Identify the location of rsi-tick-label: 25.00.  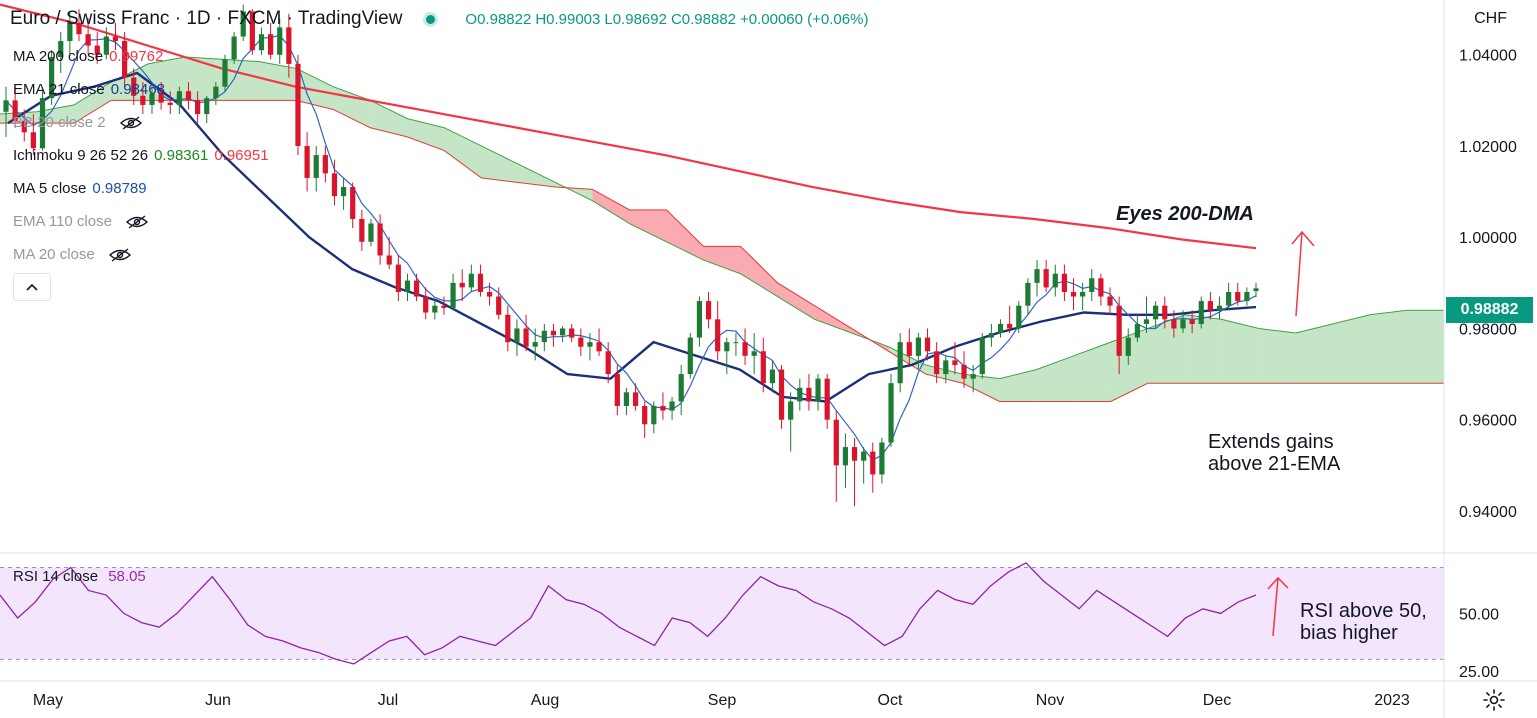
(1479, 672).